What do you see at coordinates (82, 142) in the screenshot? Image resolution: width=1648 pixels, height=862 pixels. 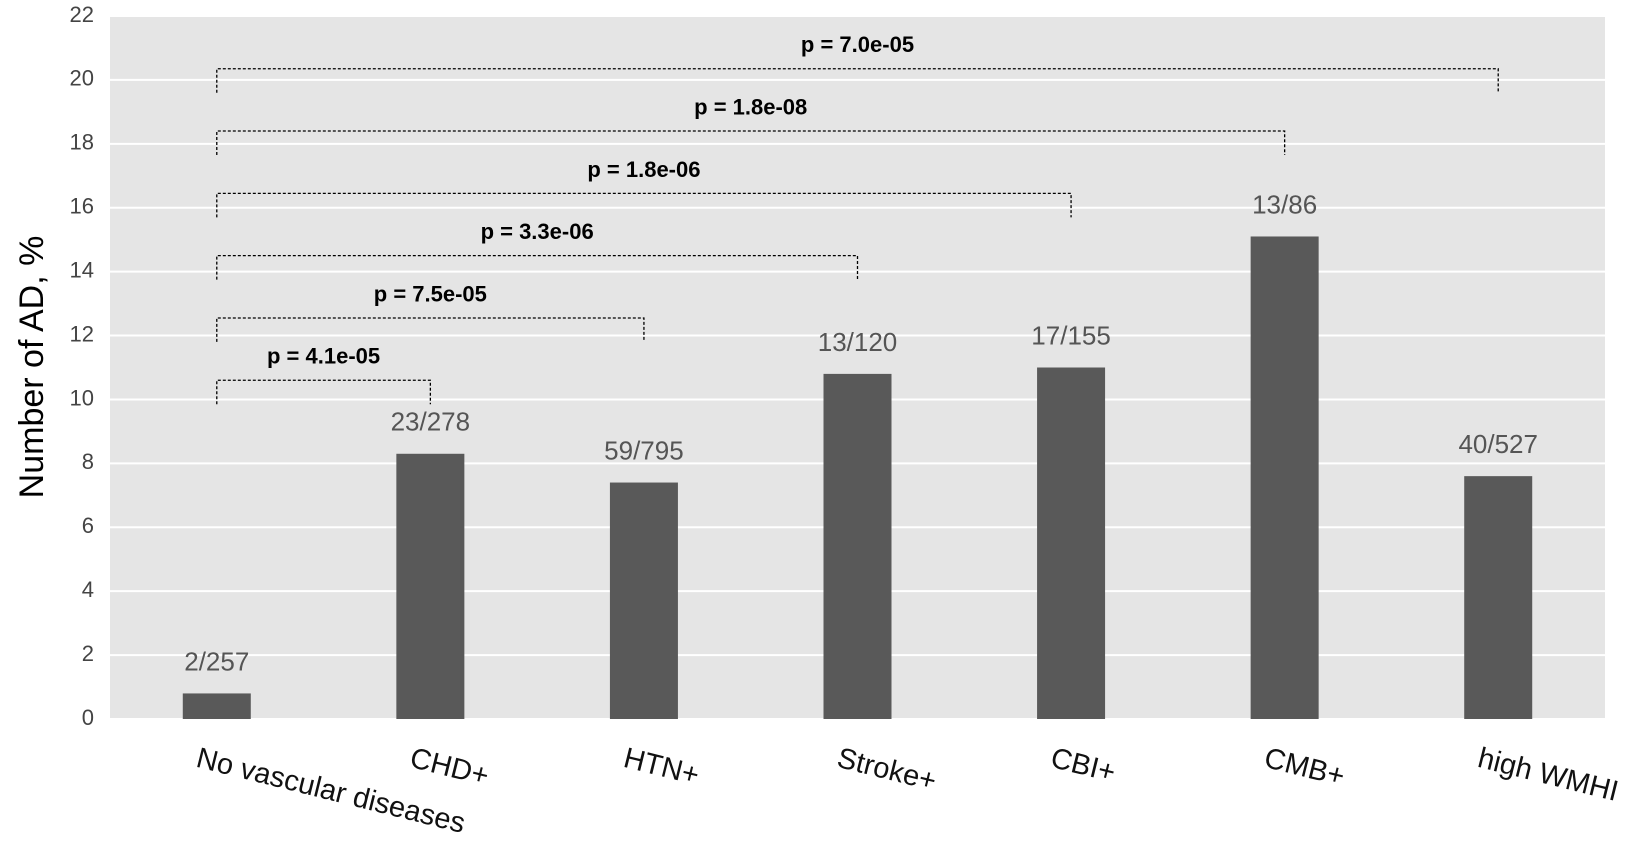 I see `y-tick-label: 18` at bounding box center [82, 142].